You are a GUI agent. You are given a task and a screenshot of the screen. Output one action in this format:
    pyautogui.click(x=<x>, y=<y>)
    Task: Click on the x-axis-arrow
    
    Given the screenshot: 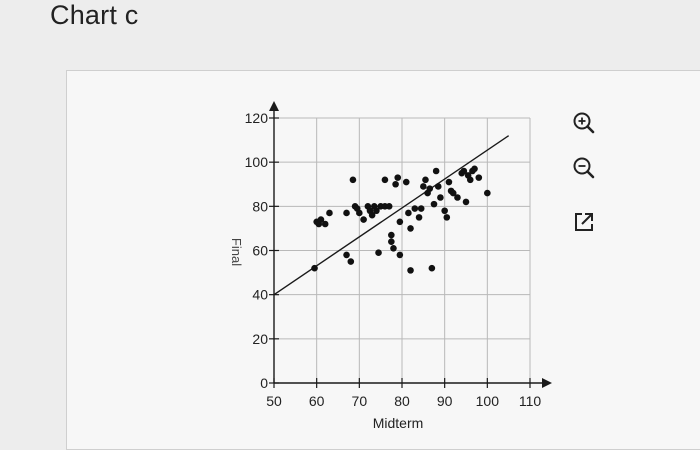 What is the action you would take?
    pyautogui.click(x=547, y=383)
    